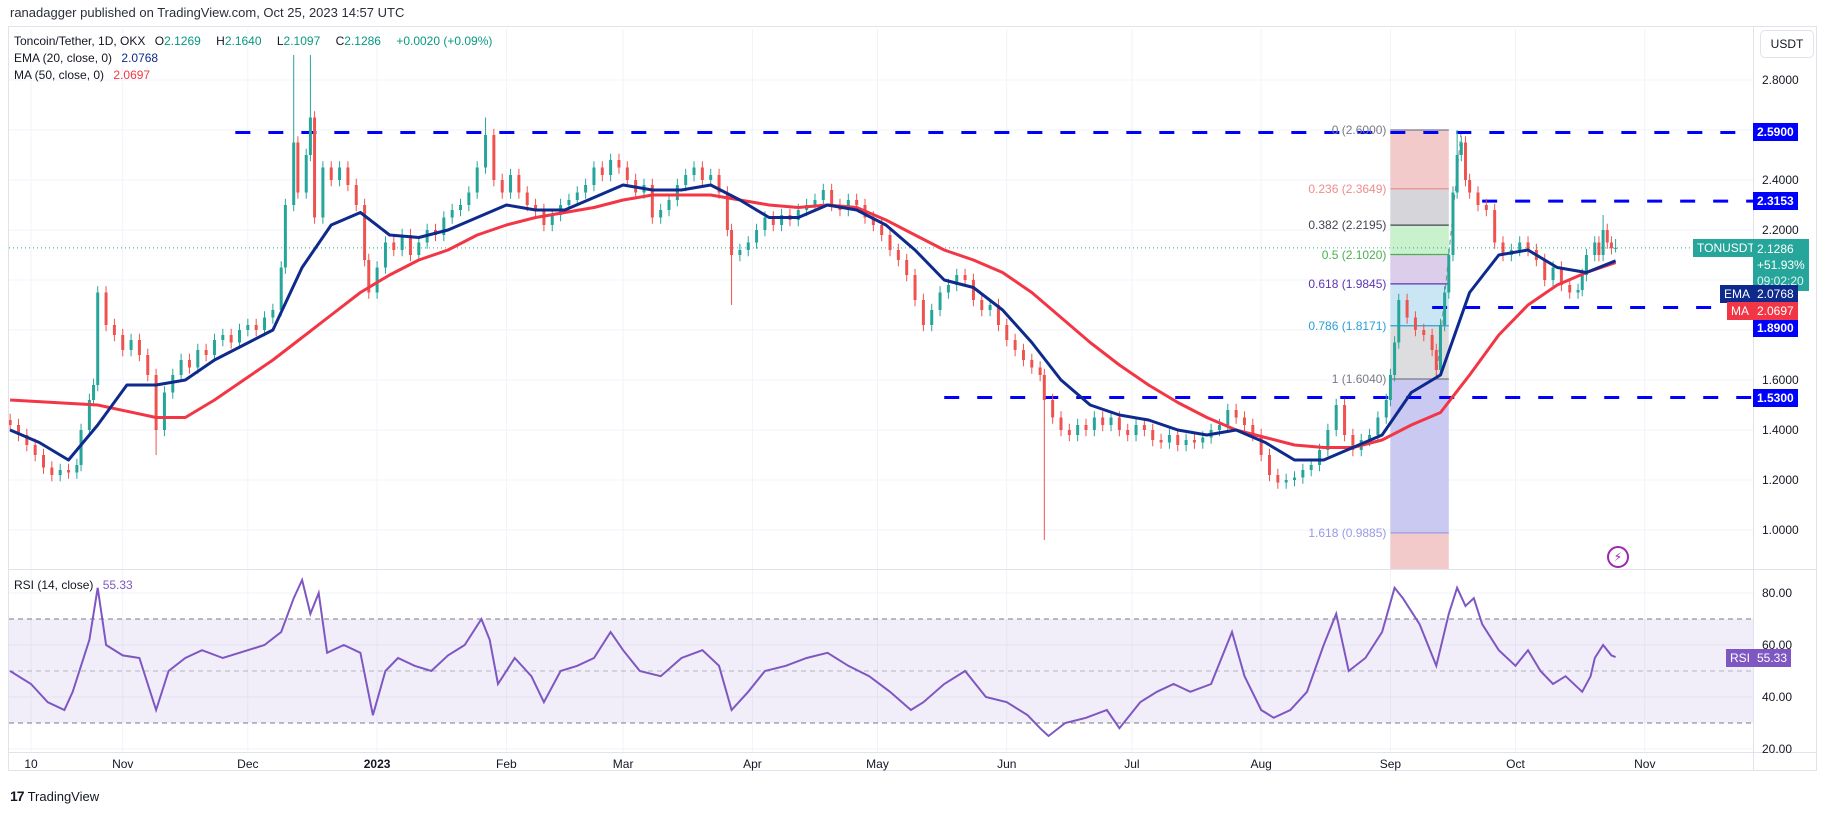  What do you see at coordinates (1775, 132) in the screenshot?
I see `level-tag-2590: 2.5900` at bounding box center [1775, 132].